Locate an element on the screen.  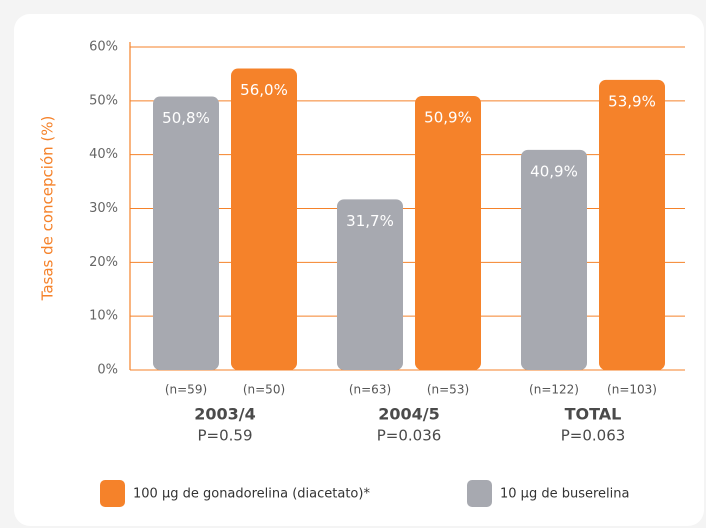
n-label: (n=53) is located at coordinates (448, 390).